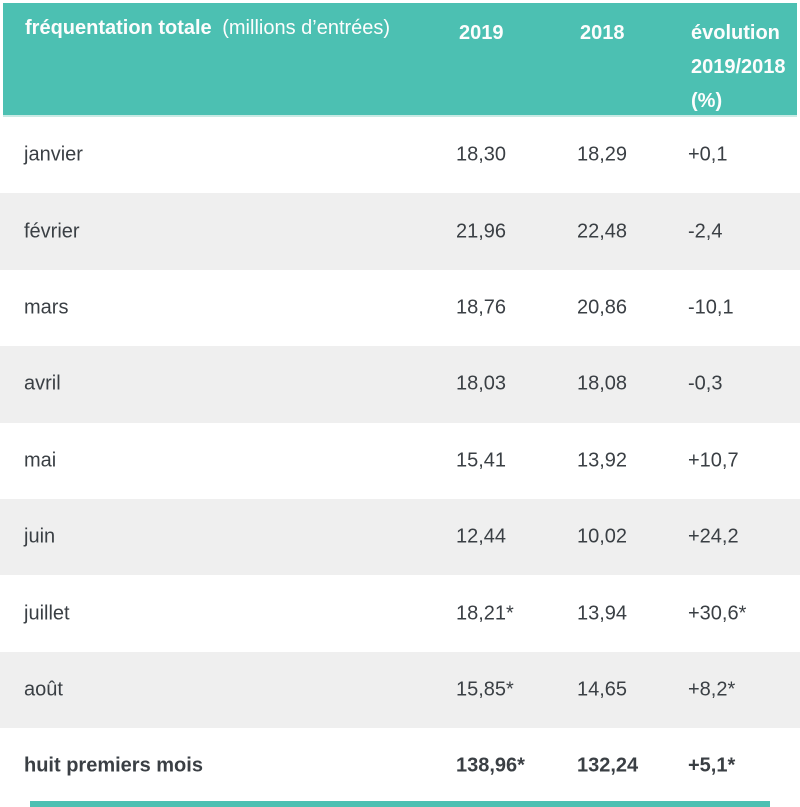  What do you see at coordinates (713, 460) in the screenshot?
I see `value-evolution: +10,7` at bounding box center [713, 460].